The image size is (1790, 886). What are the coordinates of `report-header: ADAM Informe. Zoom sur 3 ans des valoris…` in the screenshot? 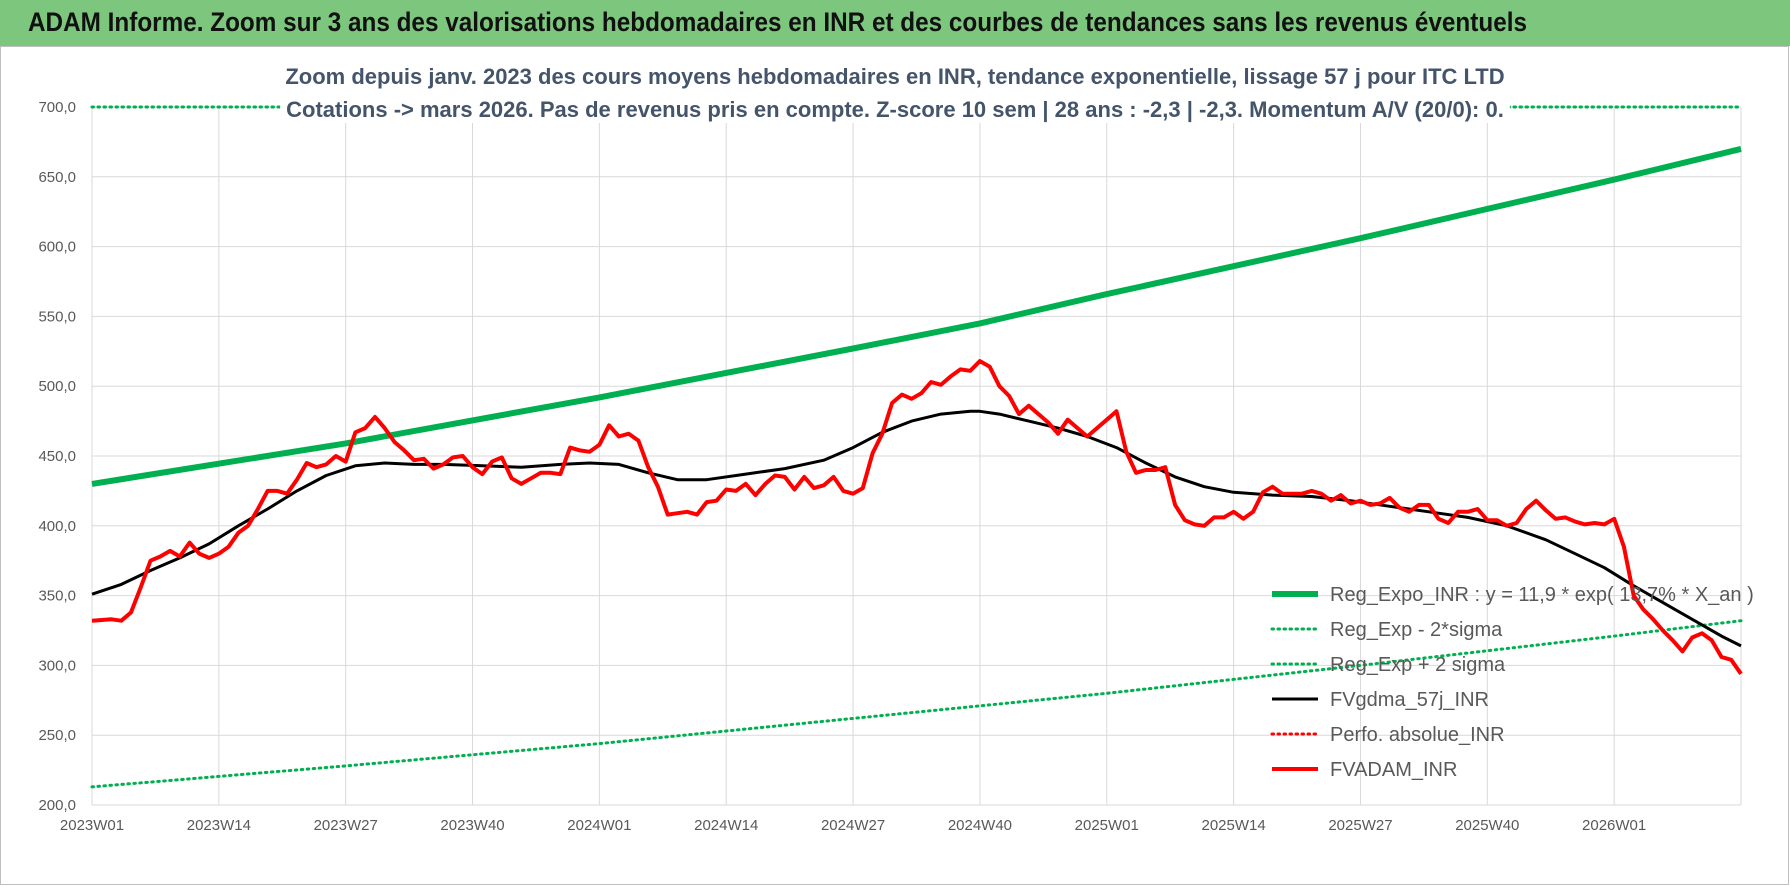 It's located at (895, 23).